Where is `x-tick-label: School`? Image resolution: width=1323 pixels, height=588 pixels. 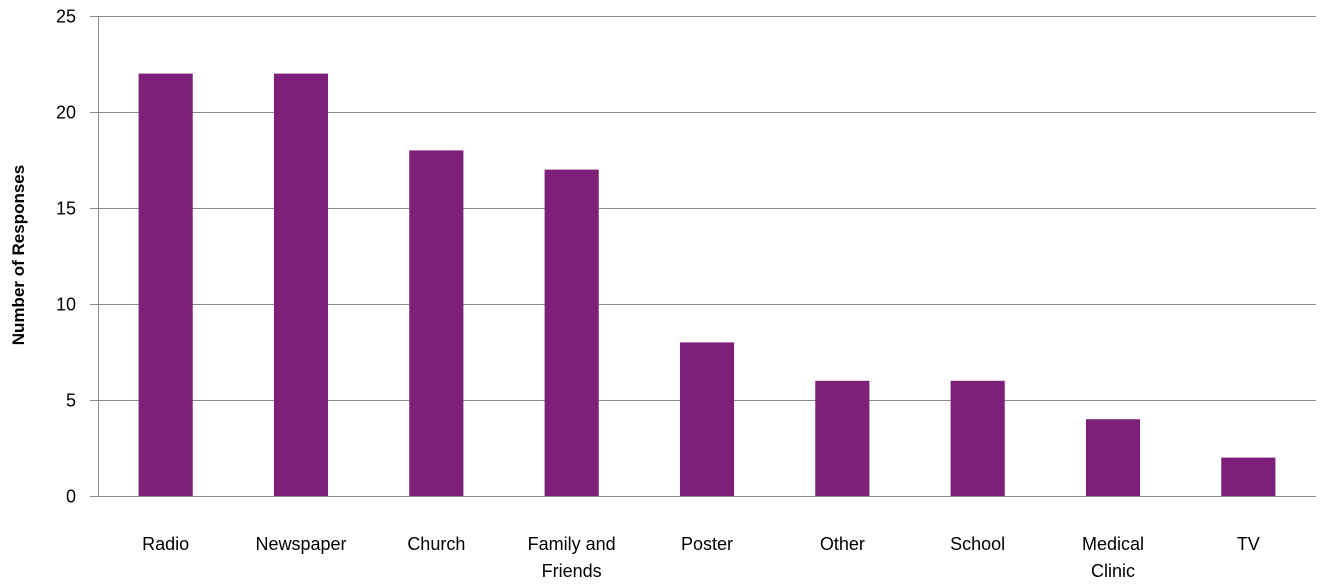 x-tick-label: School is located at coordinates (977, 544).